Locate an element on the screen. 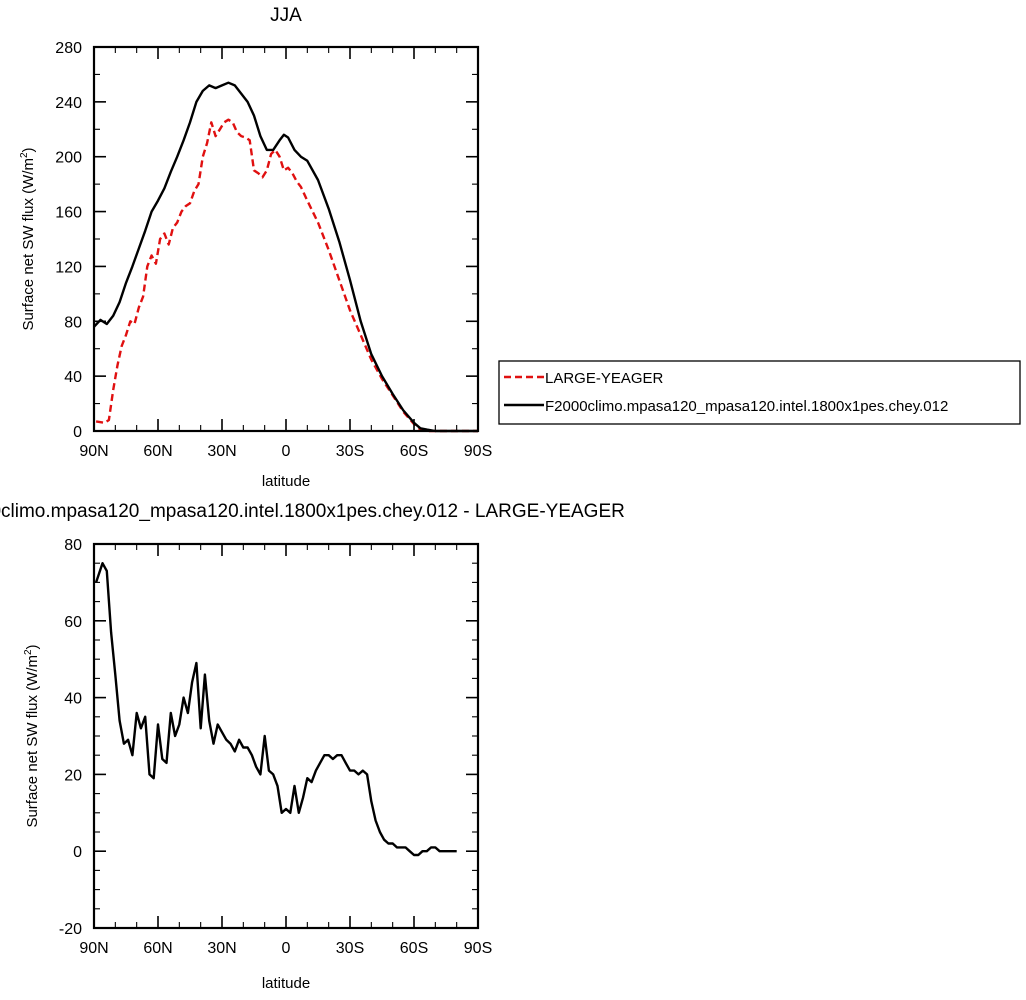 The image size is (1026, 1000). y-tick-label: 120 is located at coordinates (68, 267).